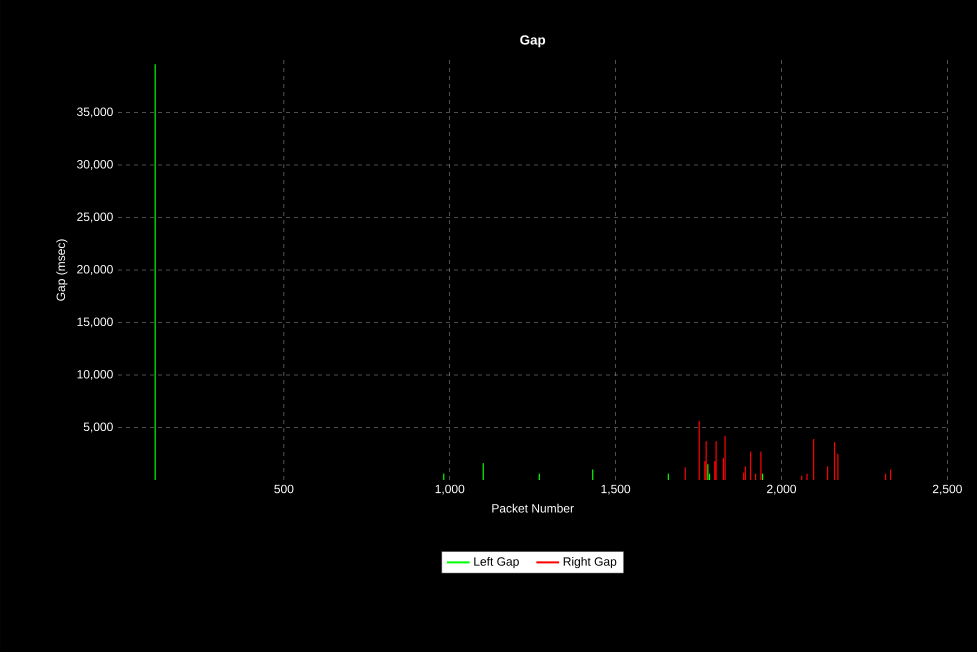 The width and height of the screenshot is (977, 652). Describe the element at coordinates (533, 41) in the screenshot. I see `chart-title: Gap` at that location.